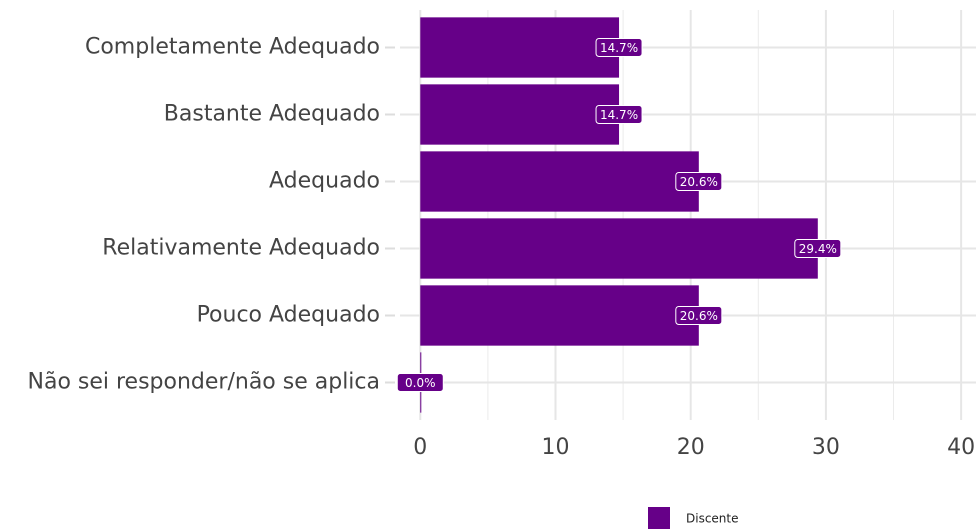  I want to click on y-tick-label: Não sei responder/não se aplica, so click(204, 382).